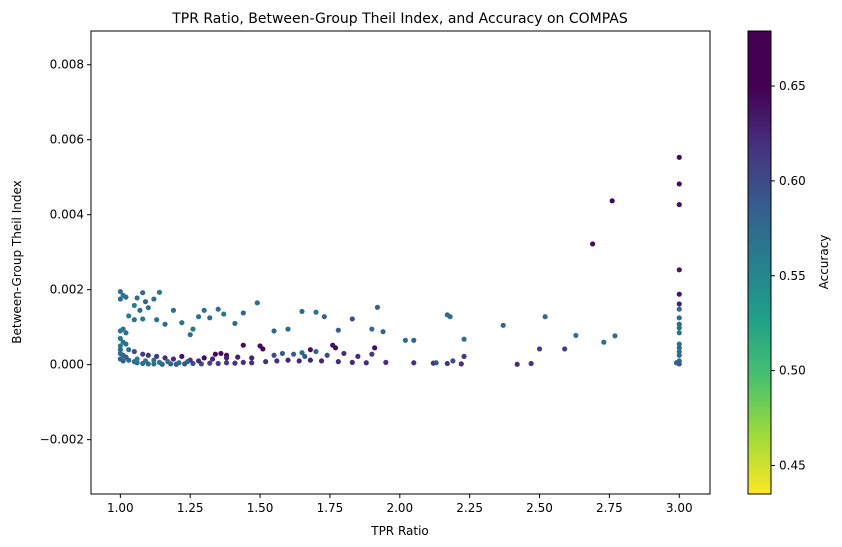  What do you see at coordinates (62, 440) in the screenshot?
I see `y-tick-label: −0.002` at bounding box center [62, 440].